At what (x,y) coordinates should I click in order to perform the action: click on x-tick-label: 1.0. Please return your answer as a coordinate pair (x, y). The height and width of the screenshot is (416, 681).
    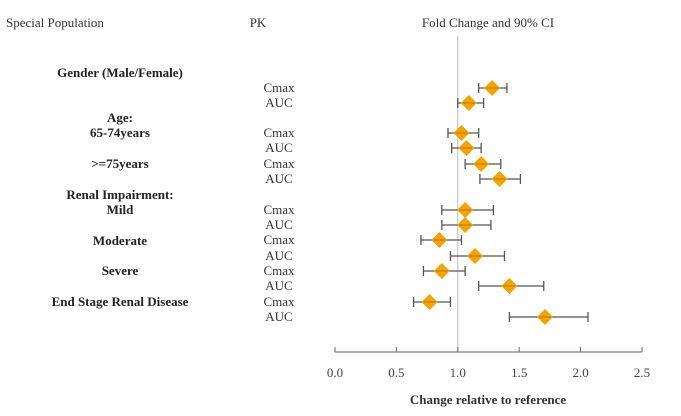
    Looking at the image, I should click on (458, 372).